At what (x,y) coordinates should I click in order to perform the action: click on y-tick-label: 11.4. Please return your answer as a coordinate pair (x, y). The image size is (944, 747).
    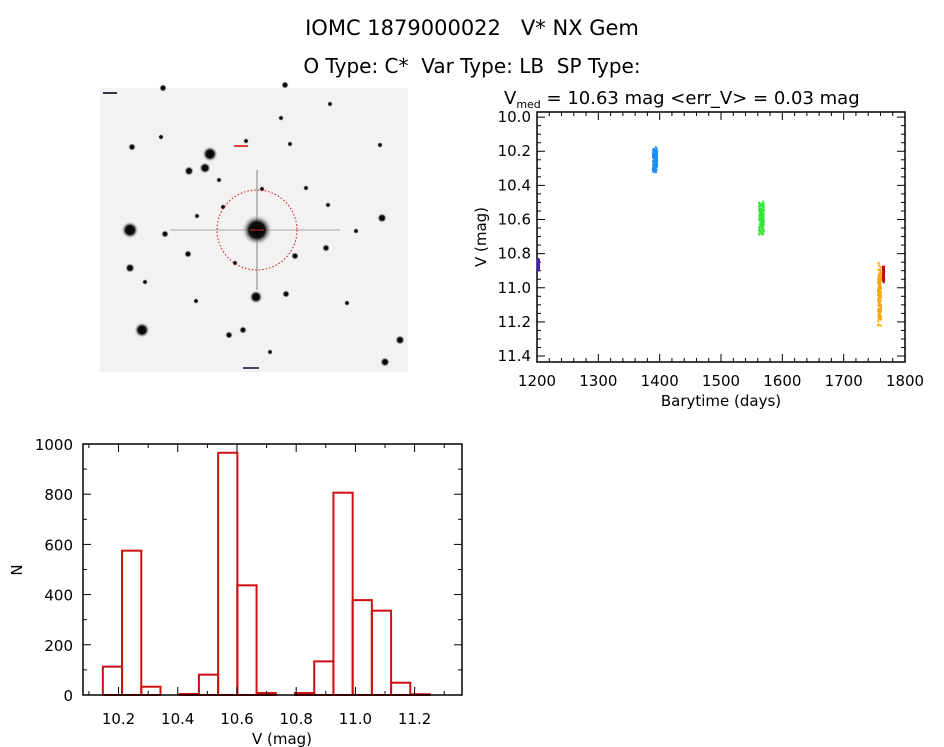
    Looking at the image, I should click on (514, 356).